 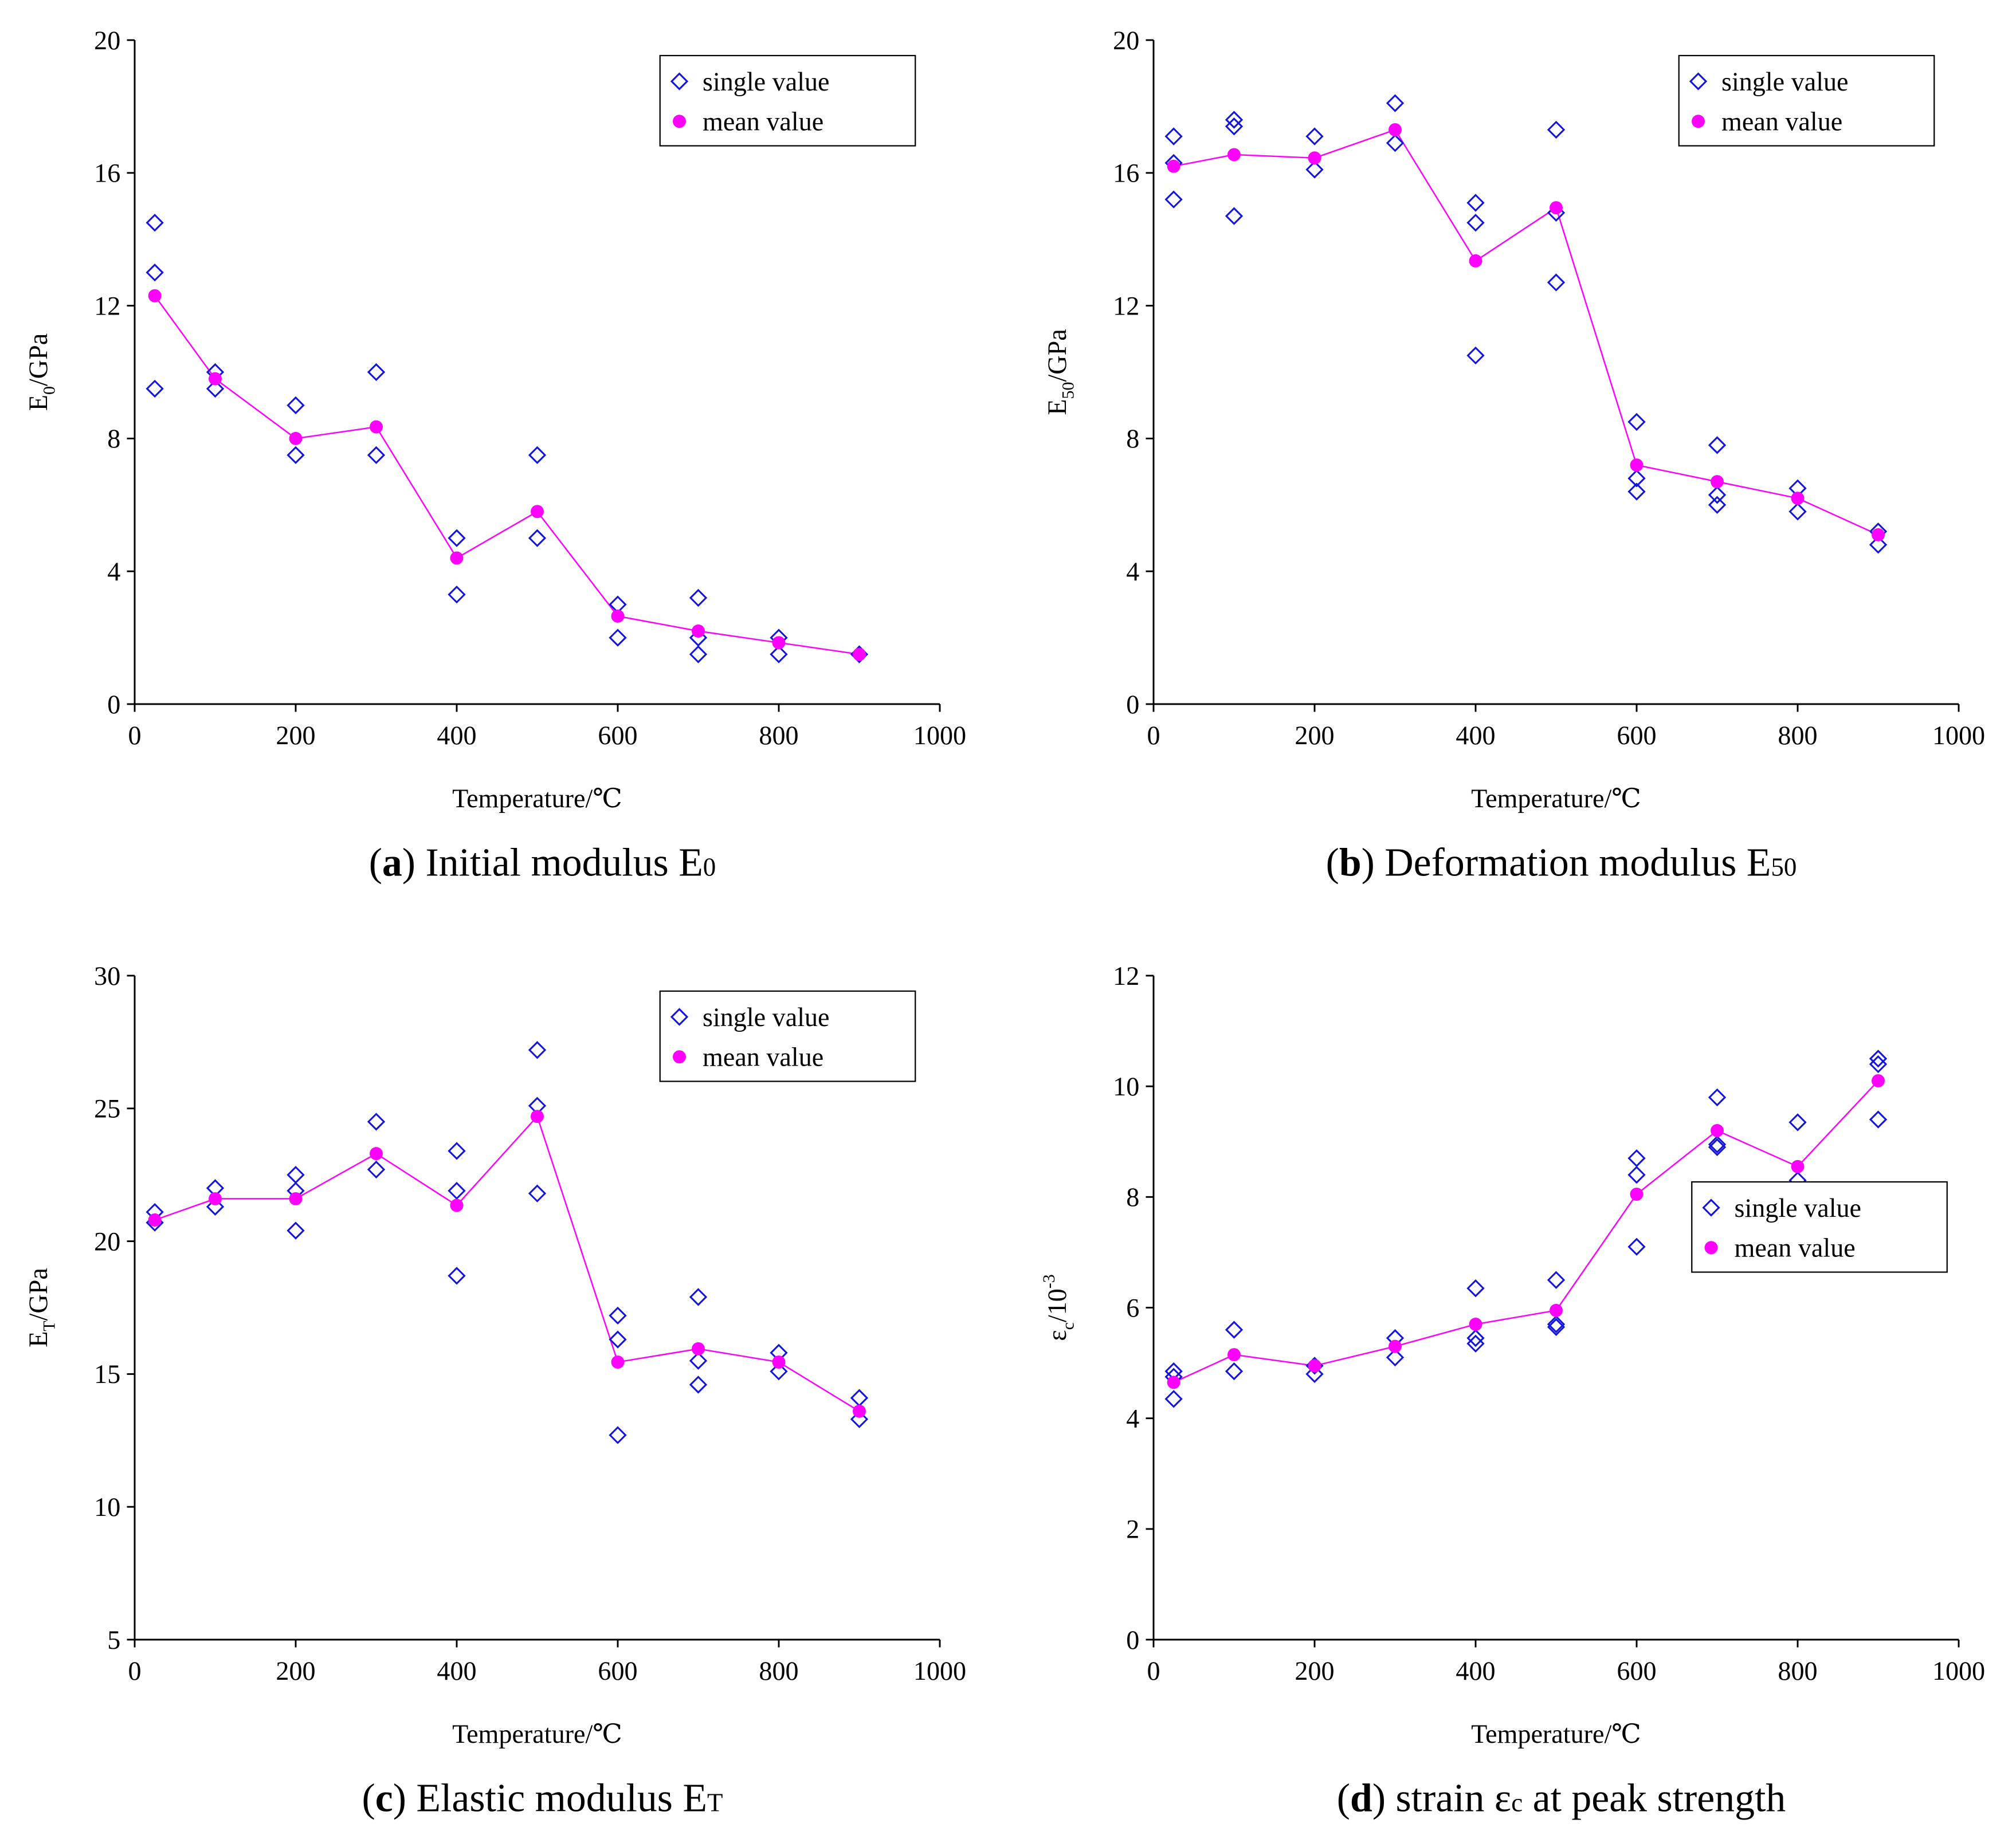 I want to click on y-tick-label: 4, so click(x=1132, y=571).